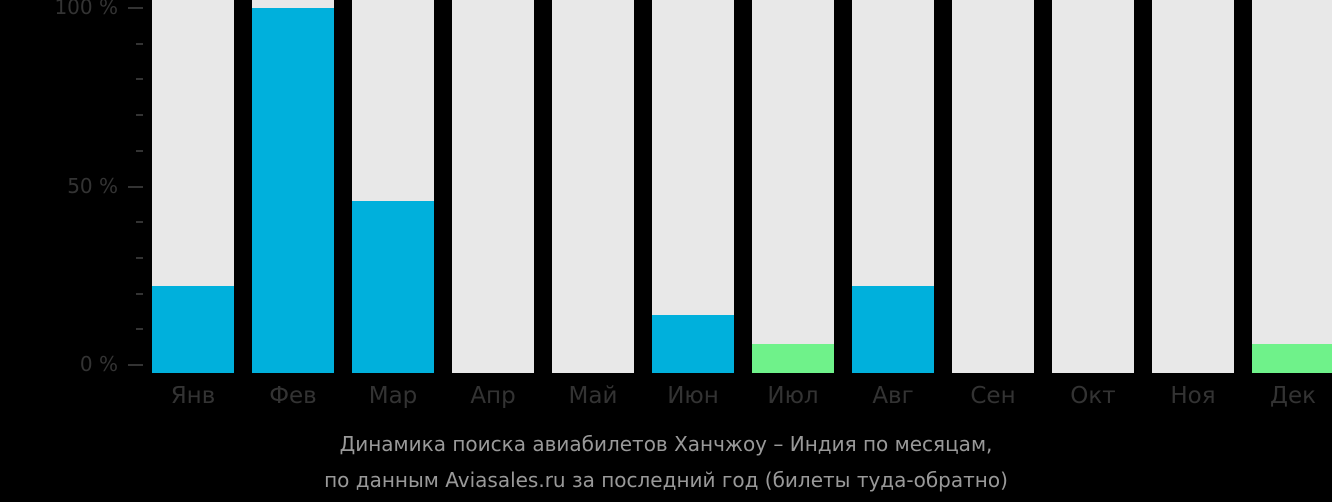  Describe the element at coordinates (98, 364) in the screenshot. I see `y-tick-label: 0 %` at that location.